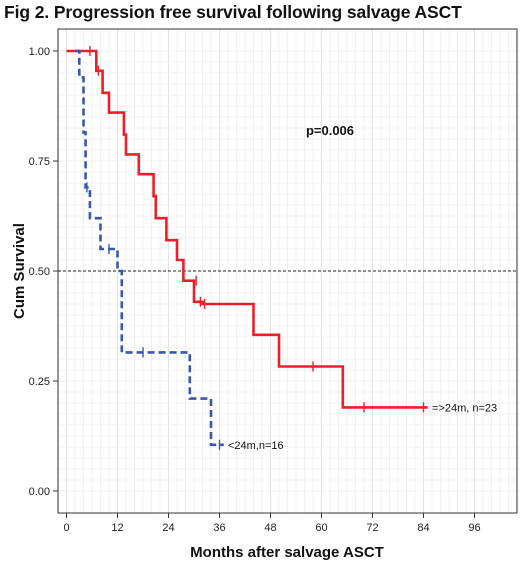 The image size is (520, 565). Describe the element at coordinates (474, 528) in the screenshot. I see `x-tick-label: 96` at that location.